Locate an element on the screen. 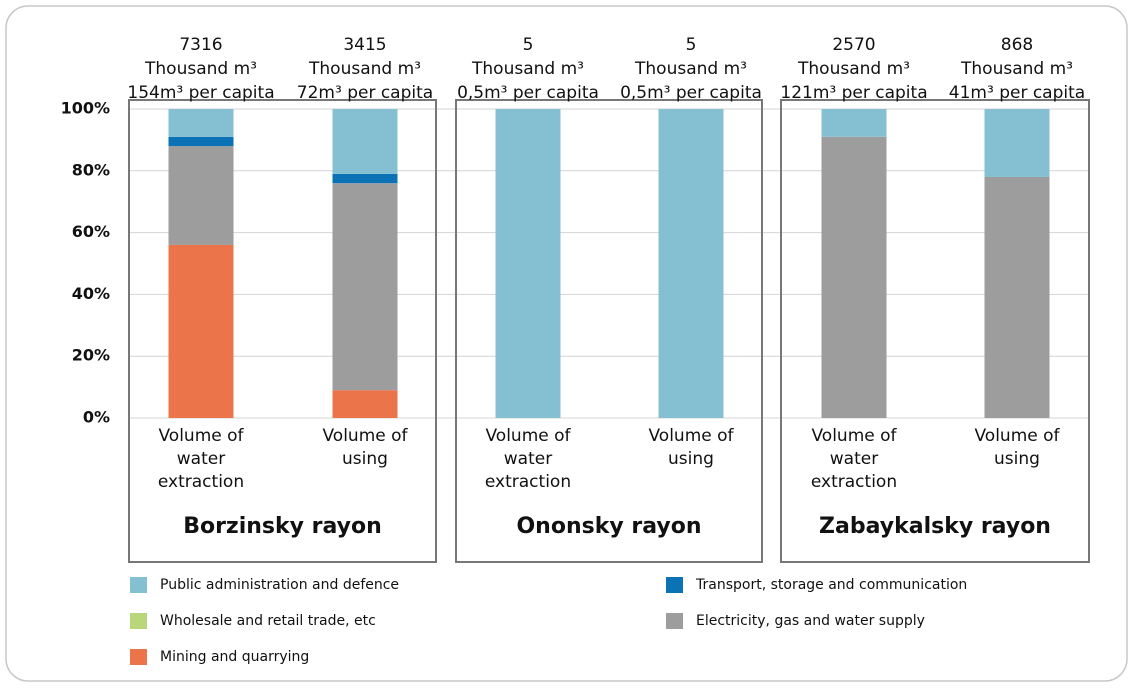 Image resolution: width=1134 pixels, height=688 pixels. total-label: 2570 is located at coordinates (853, 45).